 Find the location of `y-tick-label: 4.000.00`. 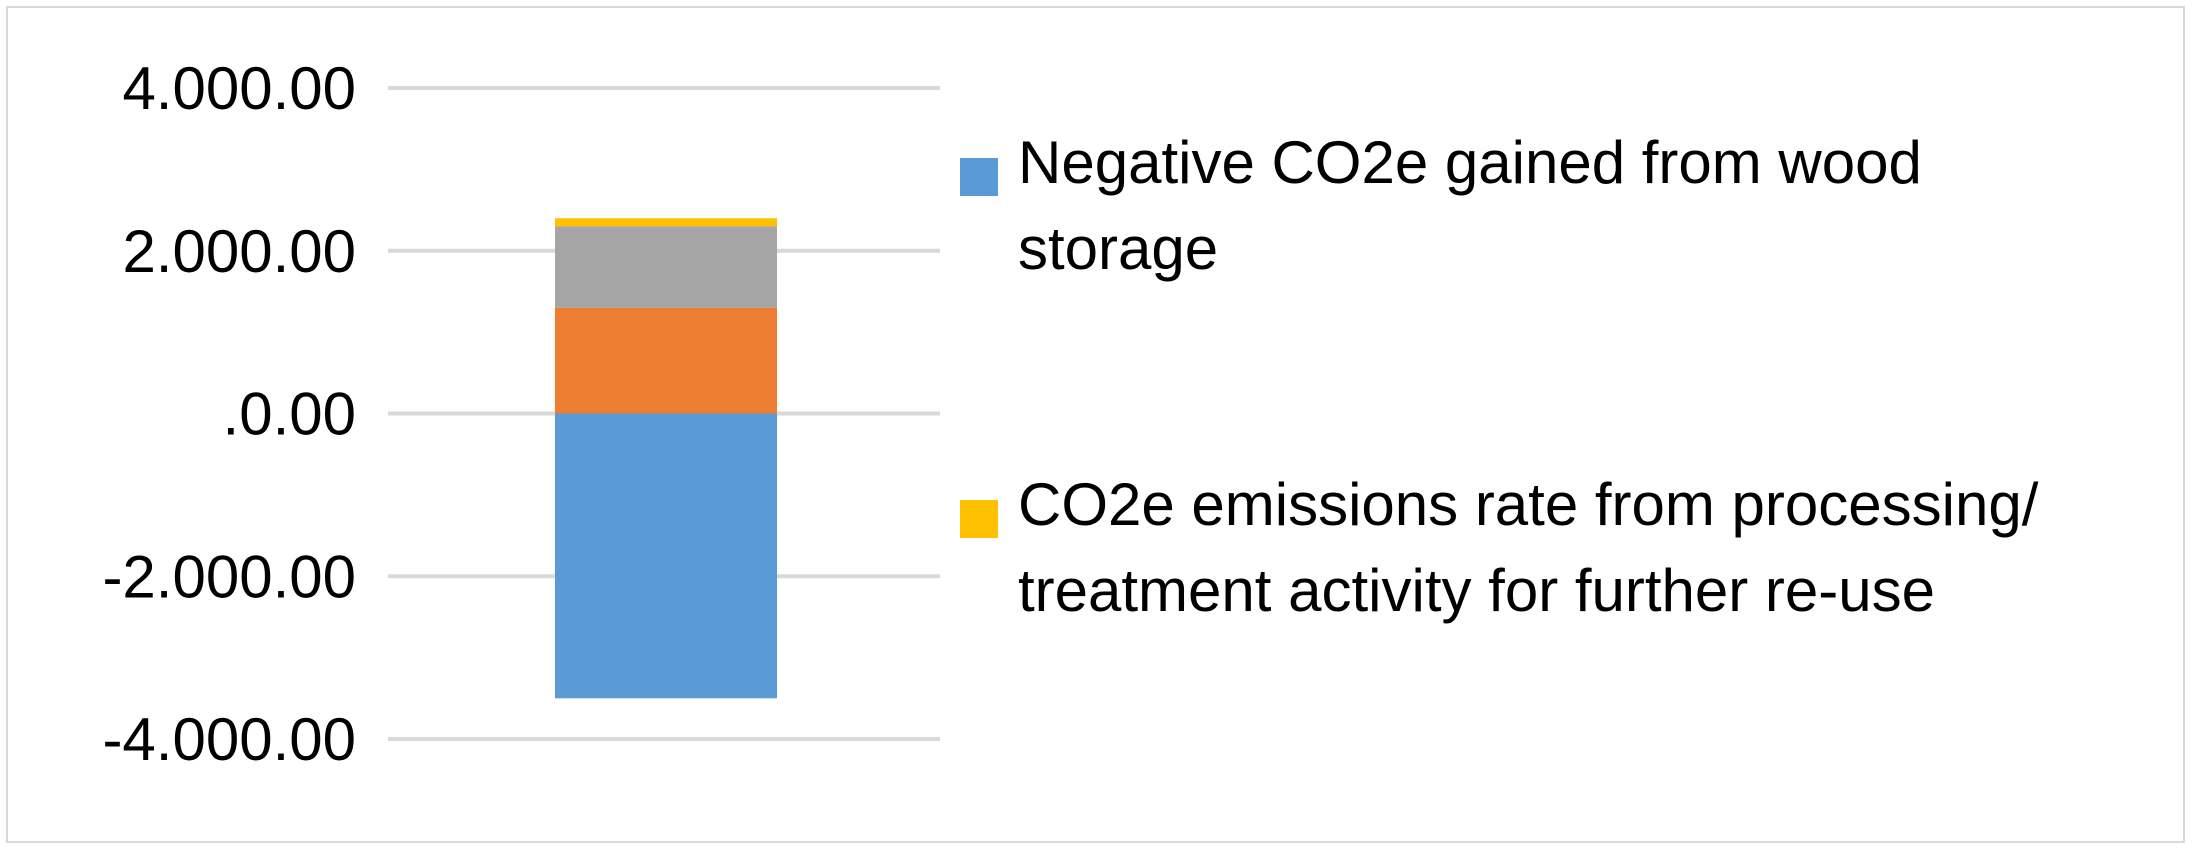

y-tick-label: 4.000.00 is located at coordinates (239, 88).